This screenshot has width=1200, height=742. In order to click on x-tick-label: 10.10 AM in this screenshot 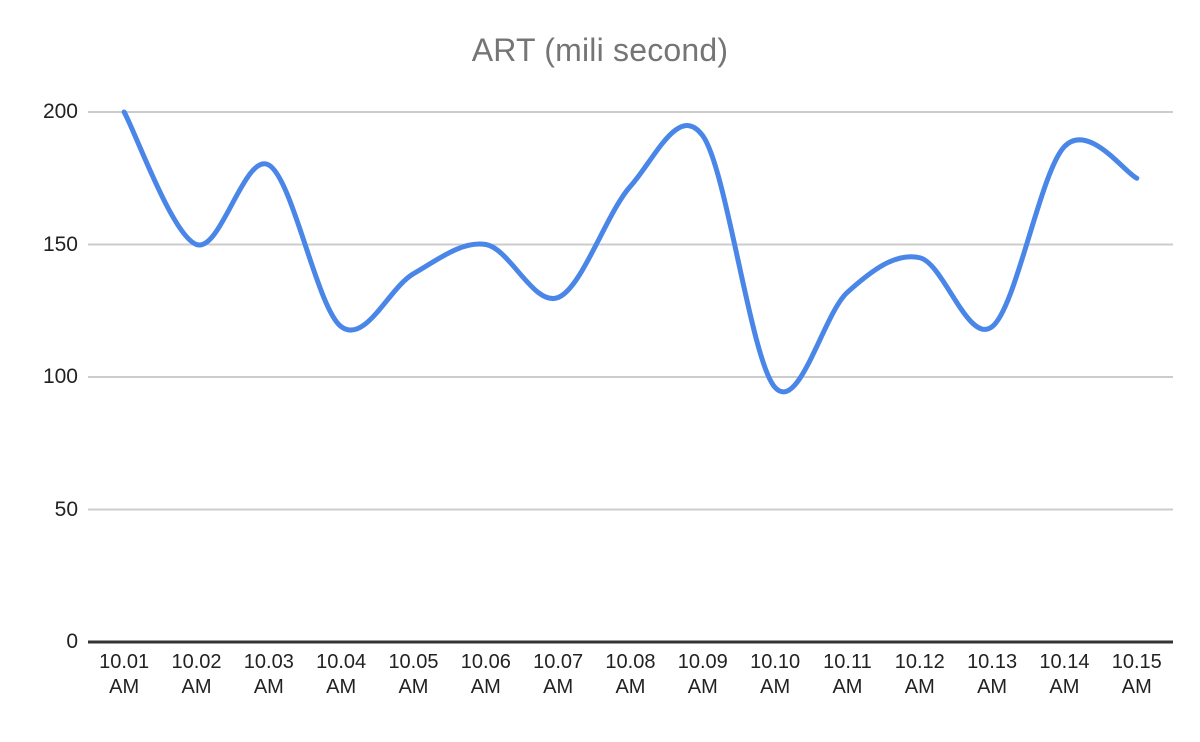, I will do `click(775, 674)`.